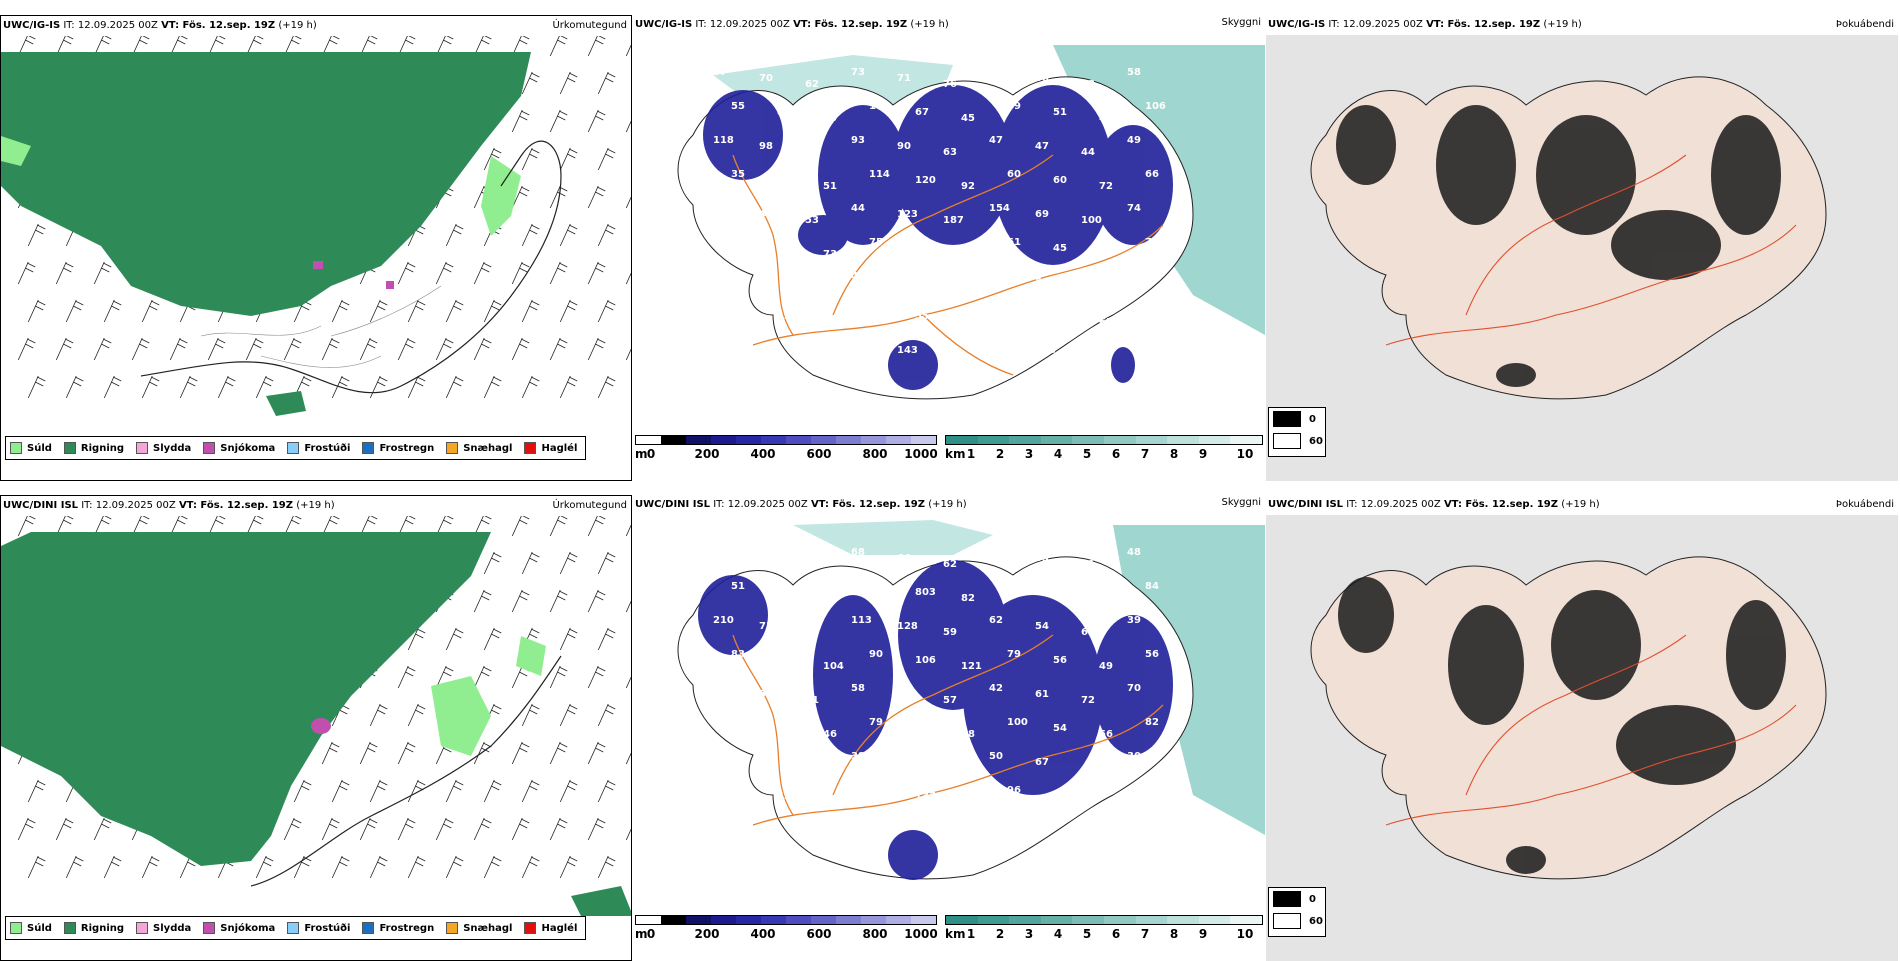 This screenshot has height=961, width=1900. I want to click on cloud-base-label: 92, so click(968, 186).